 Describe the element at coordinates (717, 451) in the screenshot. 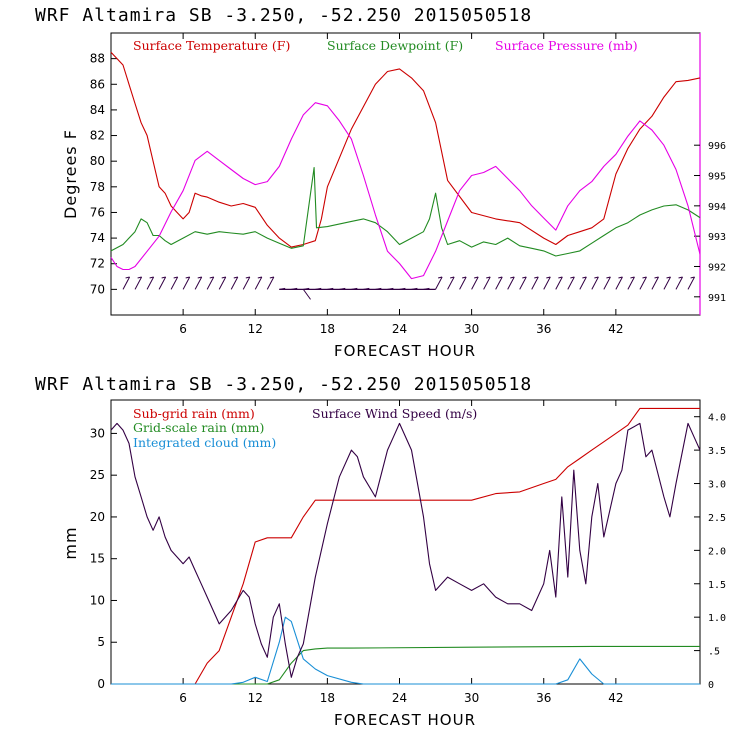

I see `bottom-y2-tick-label: 3.5` at that location.